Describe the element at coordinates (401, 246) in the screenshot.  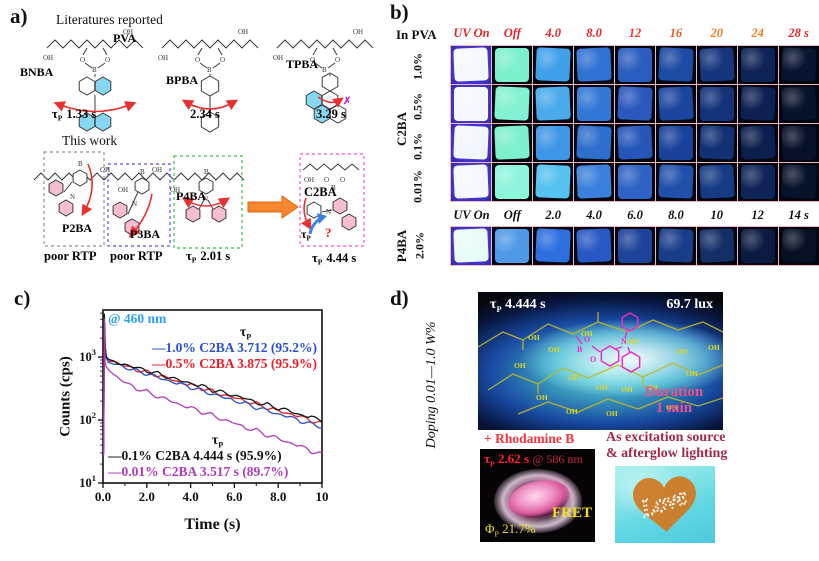
I see `group-label-p4ba: P4BA` at that location.